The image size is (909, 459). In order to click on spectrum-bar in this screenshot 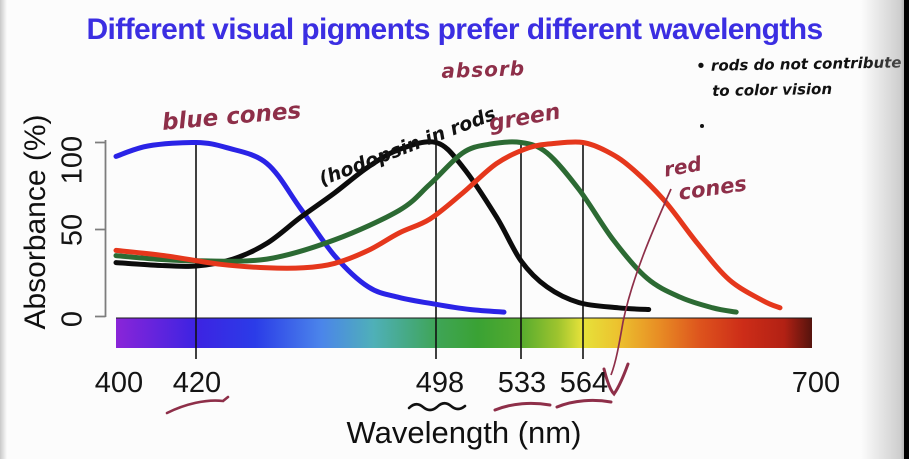, I will do `click(464, 333)`.